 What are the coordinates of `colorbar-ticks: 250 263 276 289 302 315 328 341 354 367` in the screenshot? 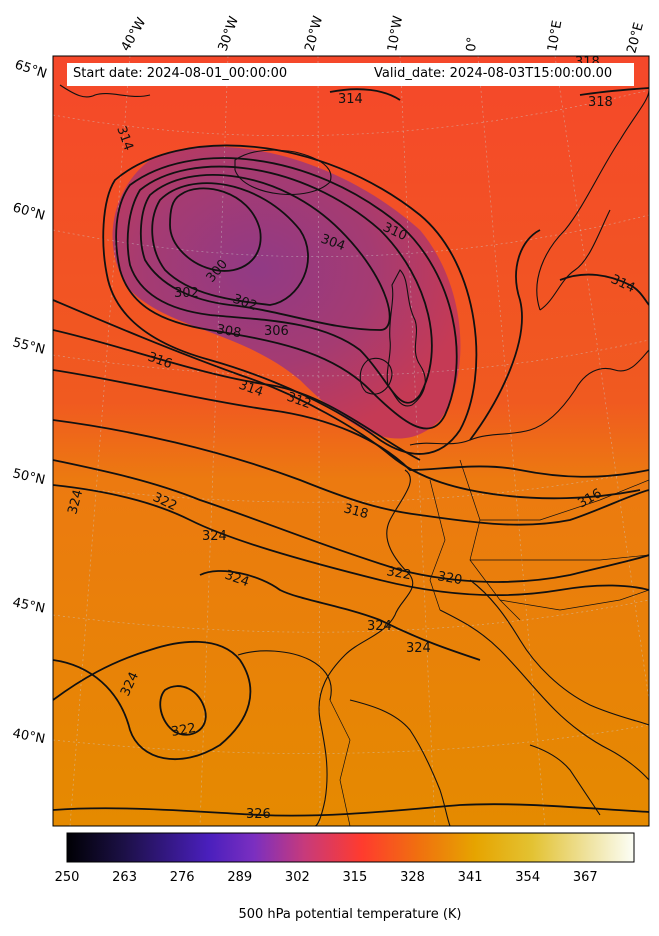 It's located at (329, 880).